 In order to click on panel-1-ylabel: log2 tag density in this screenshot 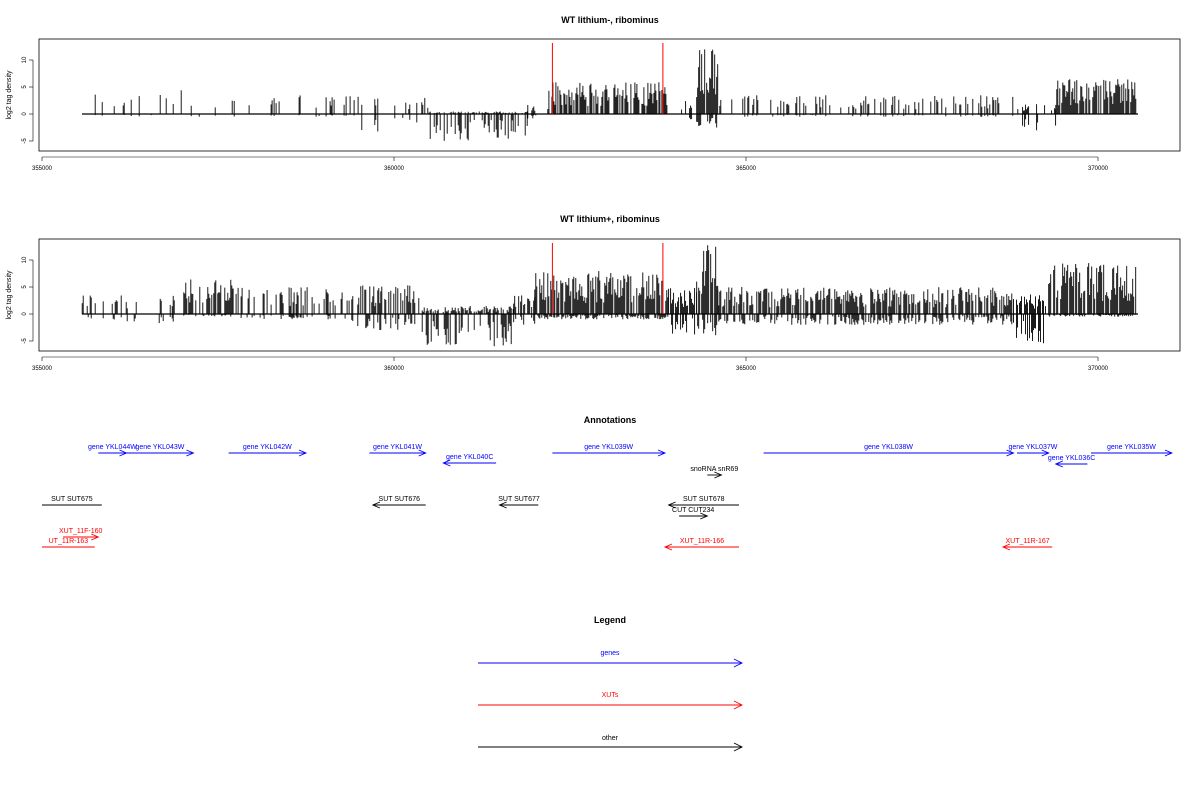, I will do `click(9, 95)`.